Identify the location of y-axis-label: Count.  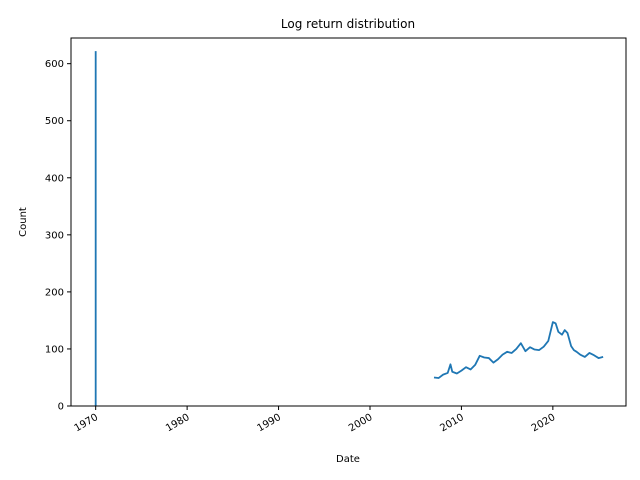
(23, 222).